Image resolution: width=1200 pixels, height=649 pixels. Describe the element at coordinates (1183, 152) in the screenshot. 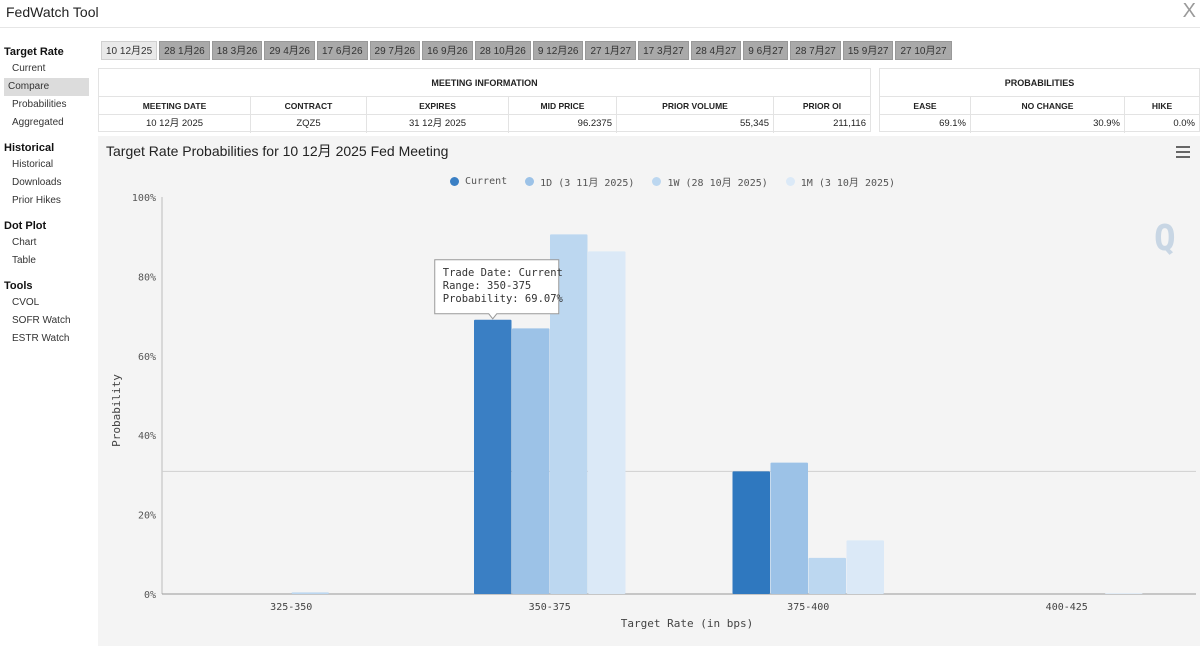

I see `hamburger-menu-icon` at that location.